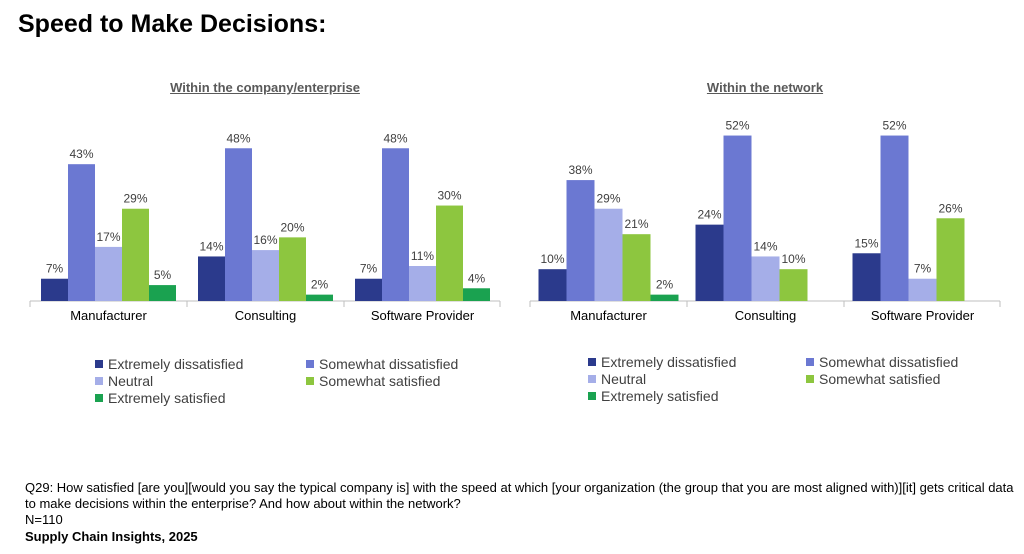 Image resolution: width=1024 pixels, height=554 pixels. What do you see at coordinates (765, 87) in the screenshot?
I see `chart-title: Within the network` at bounding box center [765, 87].